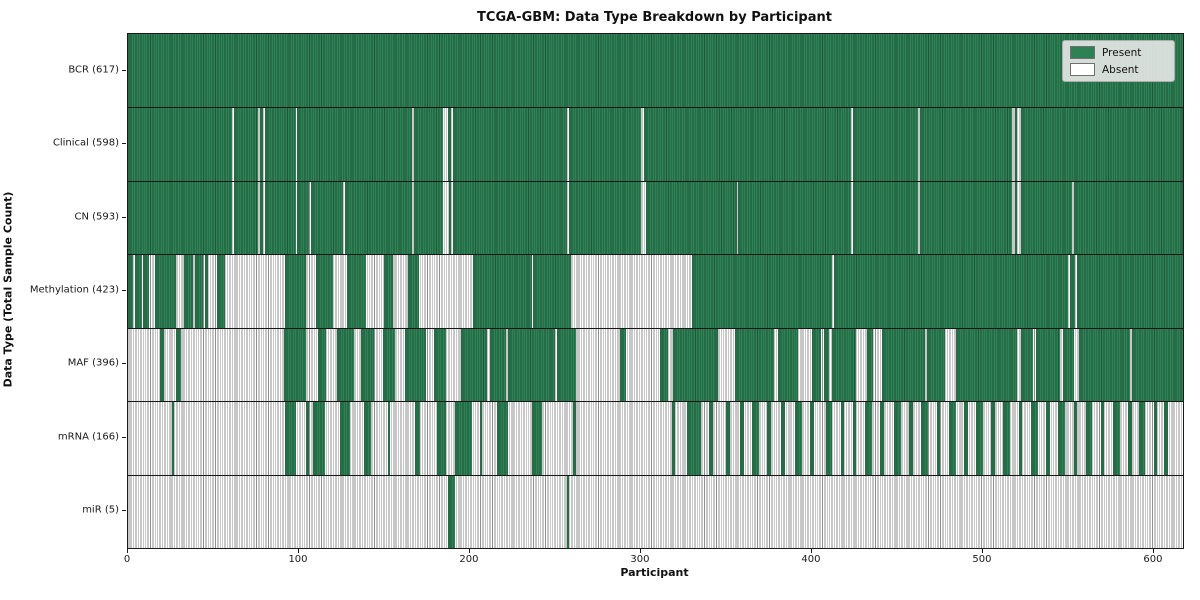 This screenshot has width=1200, height=600. I want to click on legend-entry-present: Present, so click(1118, 52).